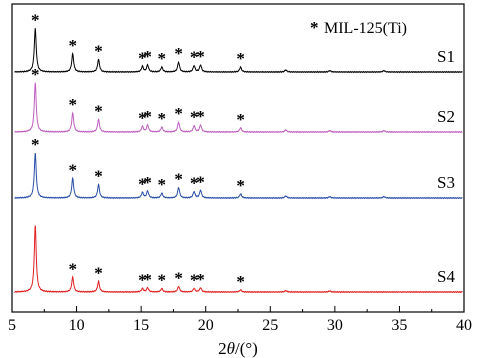  What do you see at coordinates (270, 325) in the screenshot?
I see `x-tick-label: 25` at bounding box center [270, 325].